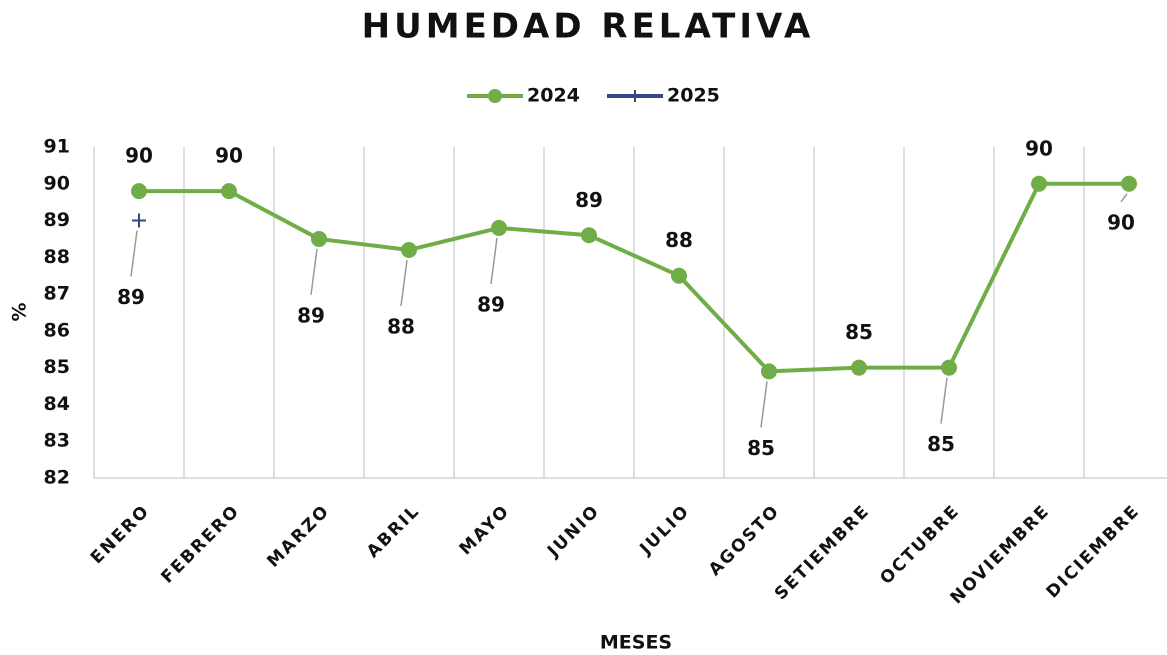  Describe the element at coordinates (393, 531) in the screenshot. I see `x-tick-label: ABRIL` at that location.